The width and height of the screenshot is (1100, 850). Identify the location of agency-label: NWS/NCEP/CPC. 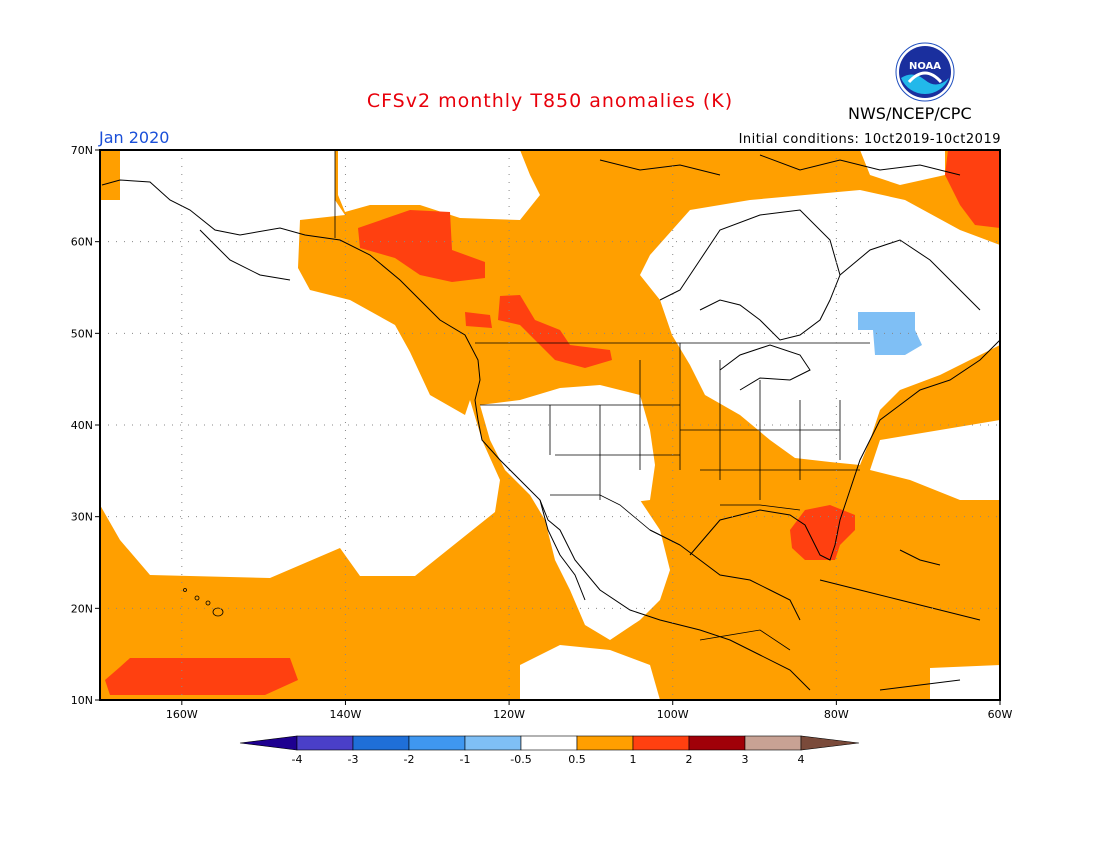
(910, 113).